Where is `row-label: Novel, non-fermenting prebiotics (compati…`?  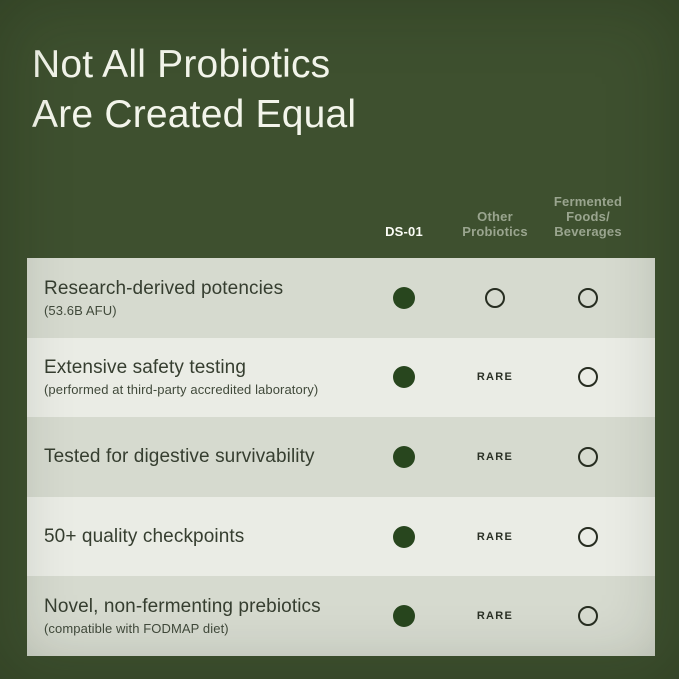
row-label: Novel, non-fermenting prebiotics (compati… is located at coordinates (182, 616).